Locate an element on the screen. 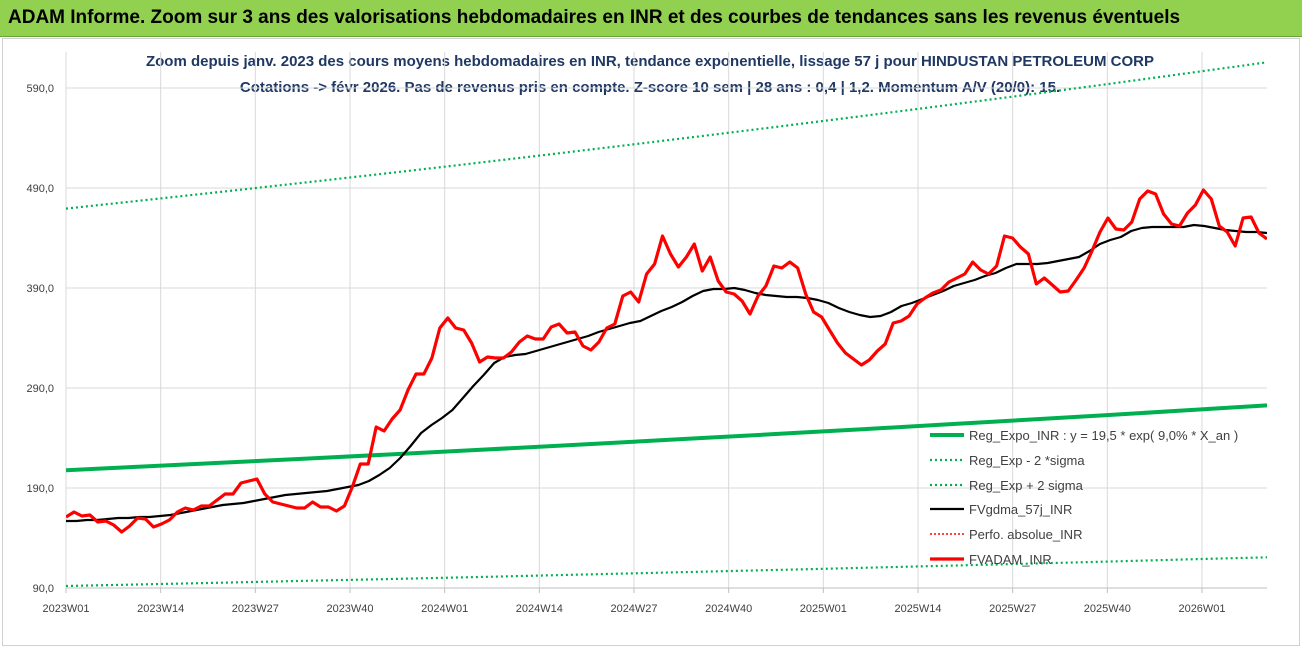 The image size is (1302, 647). legend-label: Perfo. absolue_INR is located at coordinates (1025, 534).